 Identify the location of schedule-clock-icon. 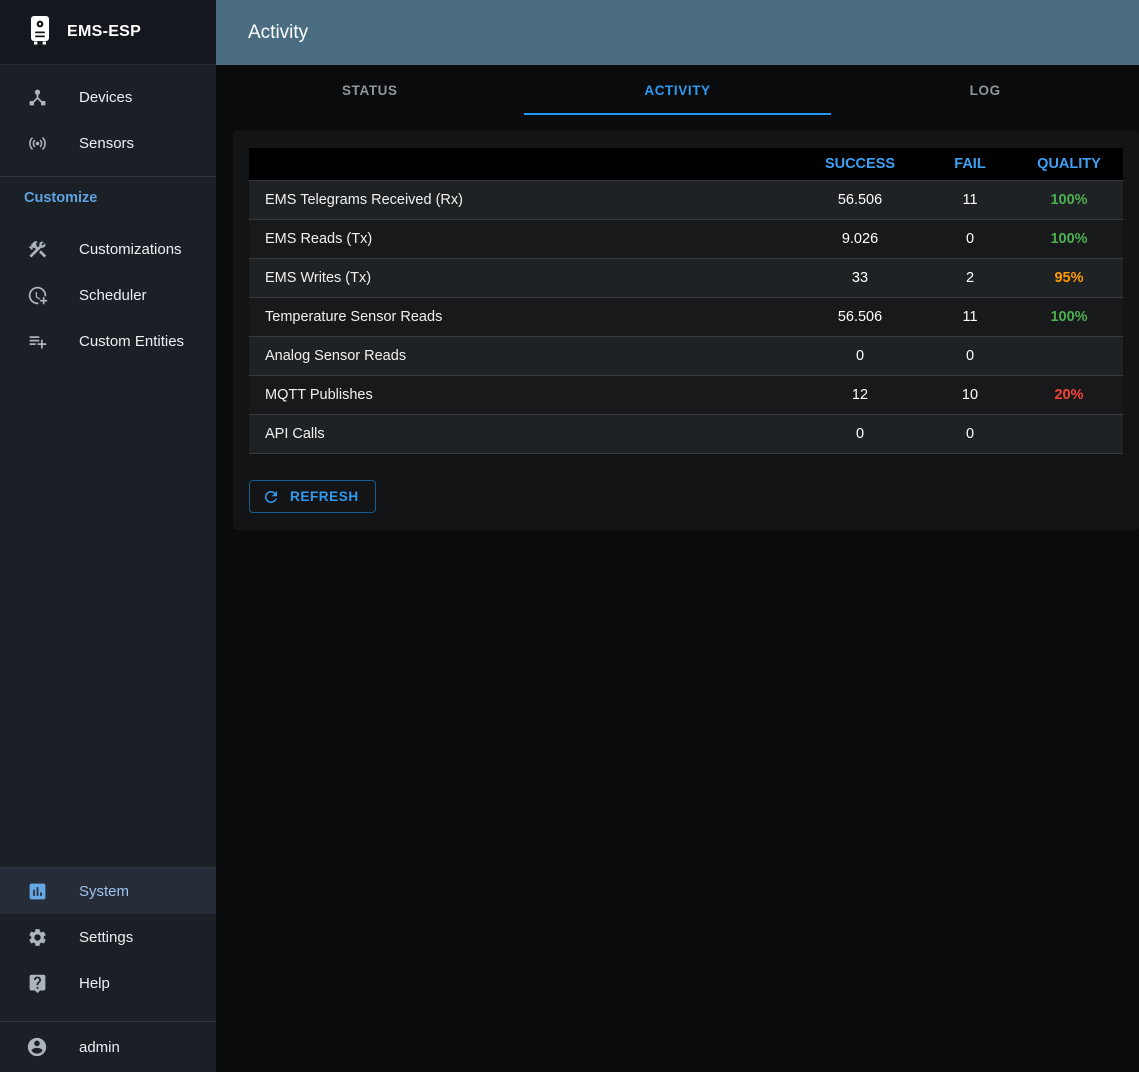
(37, 295).